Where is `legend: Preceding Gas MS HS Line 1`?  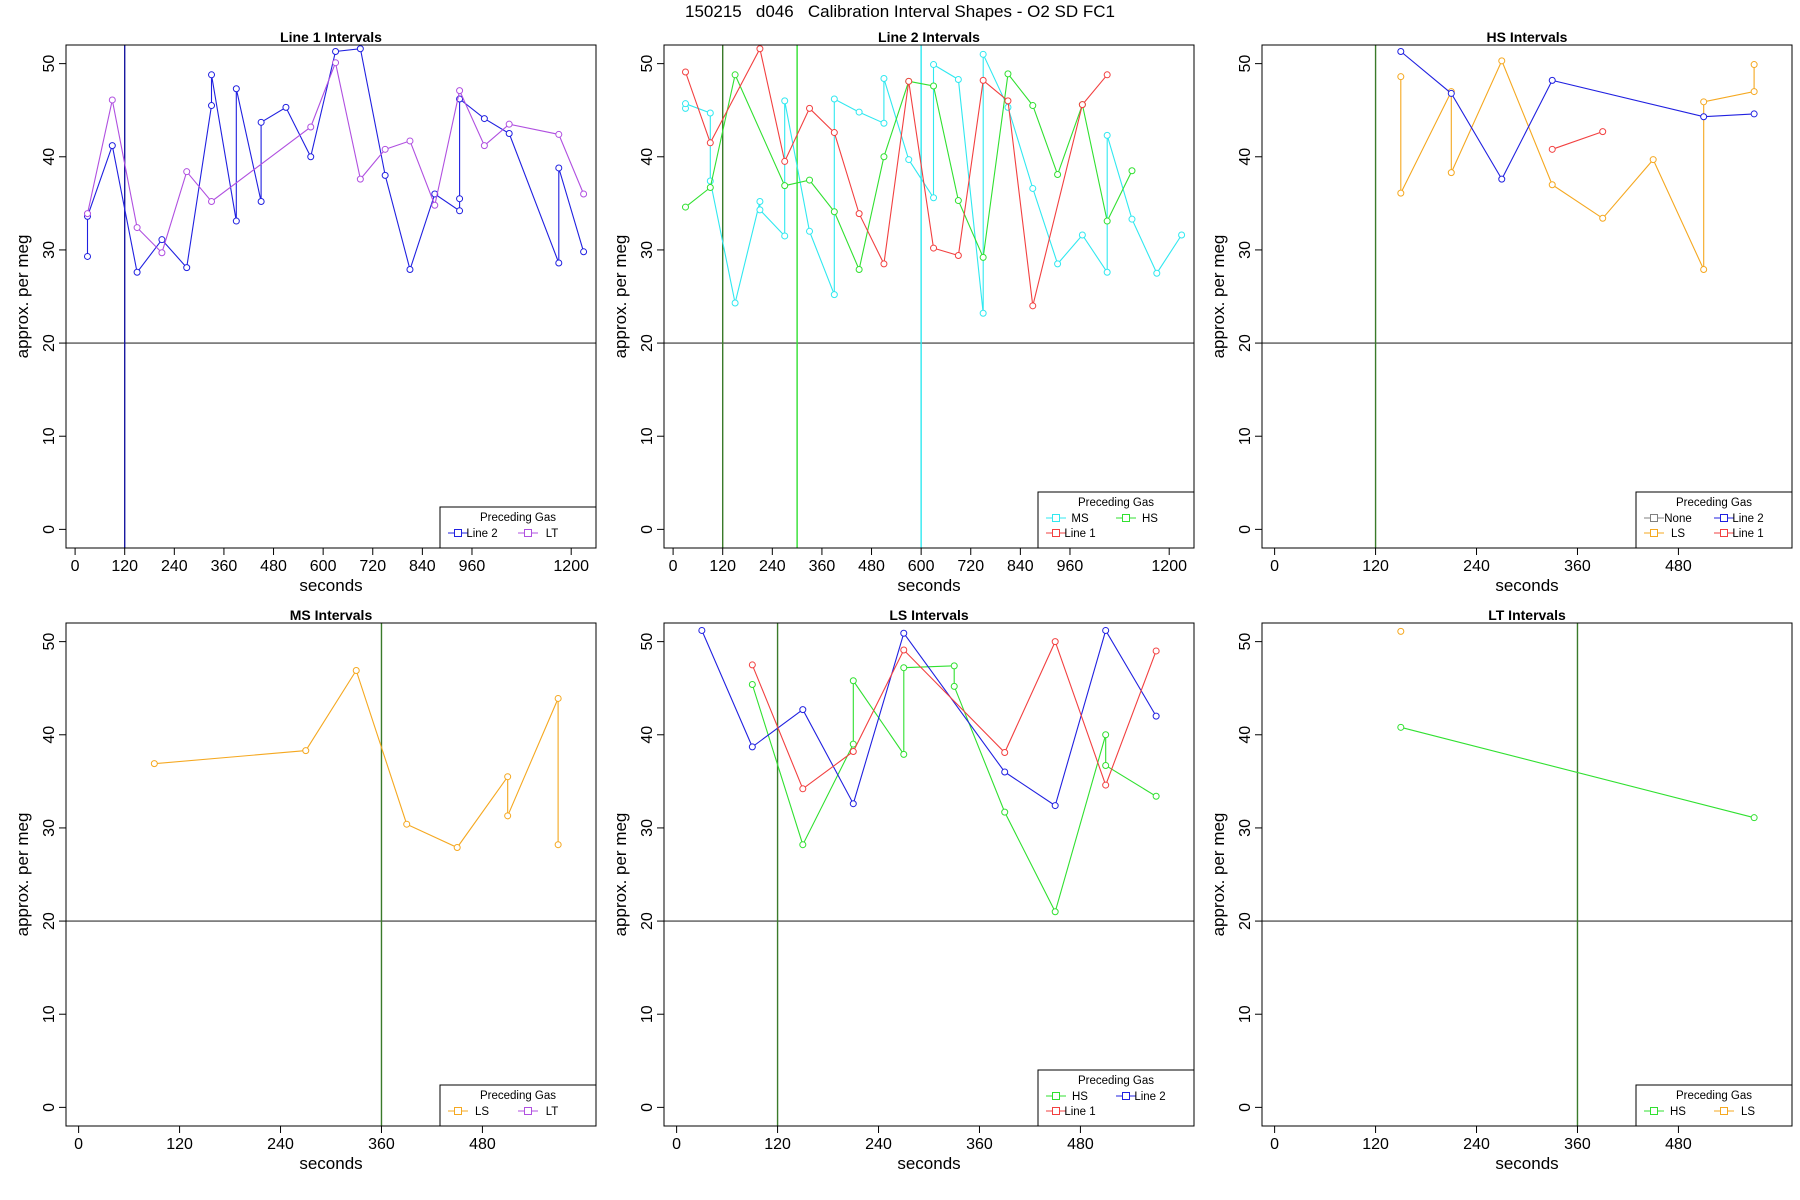 legend: Preceding Gas MS HS Line 1 is located at coordinates (1116, 520).